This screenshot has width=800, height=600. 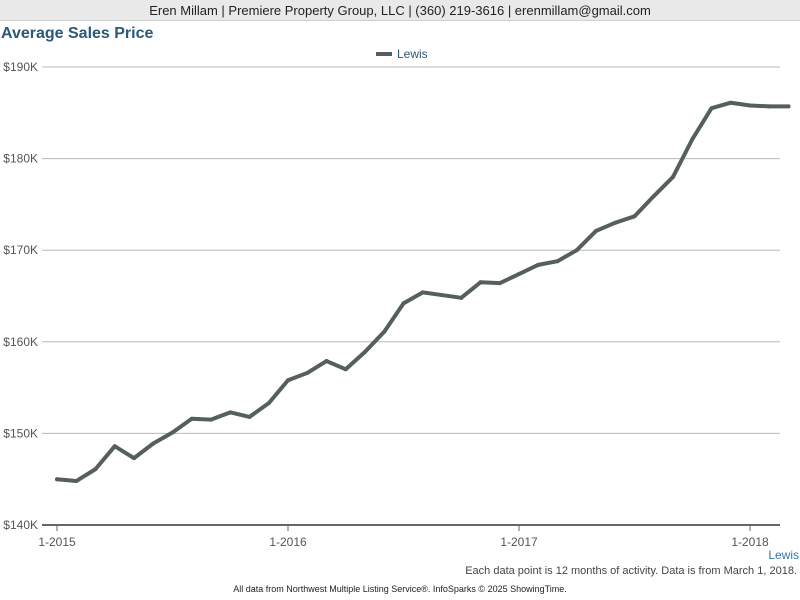 What do you see at coordinates (384, 54) in the screenshot?
I see `legend-swatch` at bounding box center [384, 54].